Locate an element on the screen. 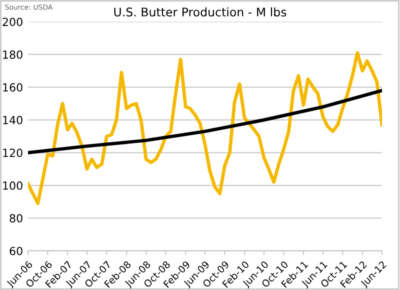  y-tick-label: 160 is located at coordinates (12, 87).